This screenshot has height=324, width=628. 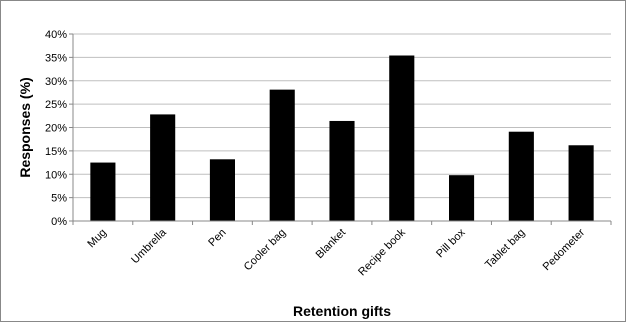 What do you see at coordinates (56, 58) in the screenshot?
I see `y-tick-label: 35%` at bounding box center [56, 58].